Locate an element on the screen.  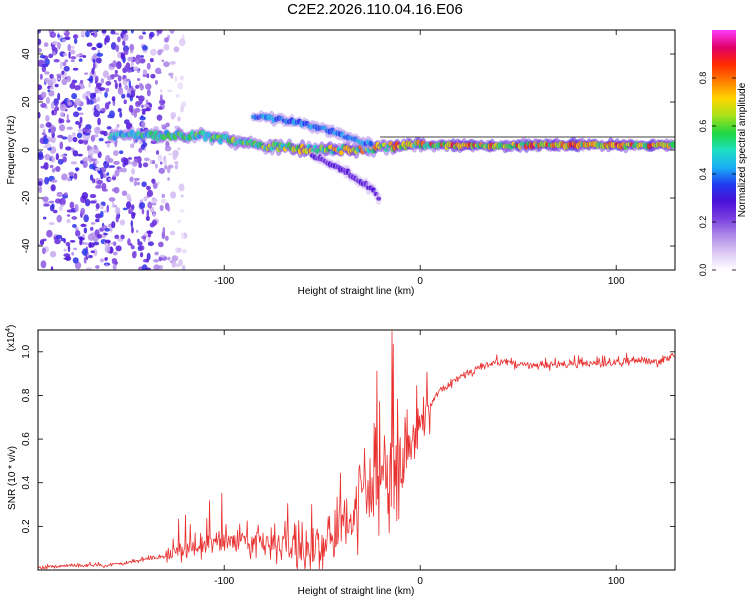
spectrogram-band-cell is located at coordinates (379, 198).